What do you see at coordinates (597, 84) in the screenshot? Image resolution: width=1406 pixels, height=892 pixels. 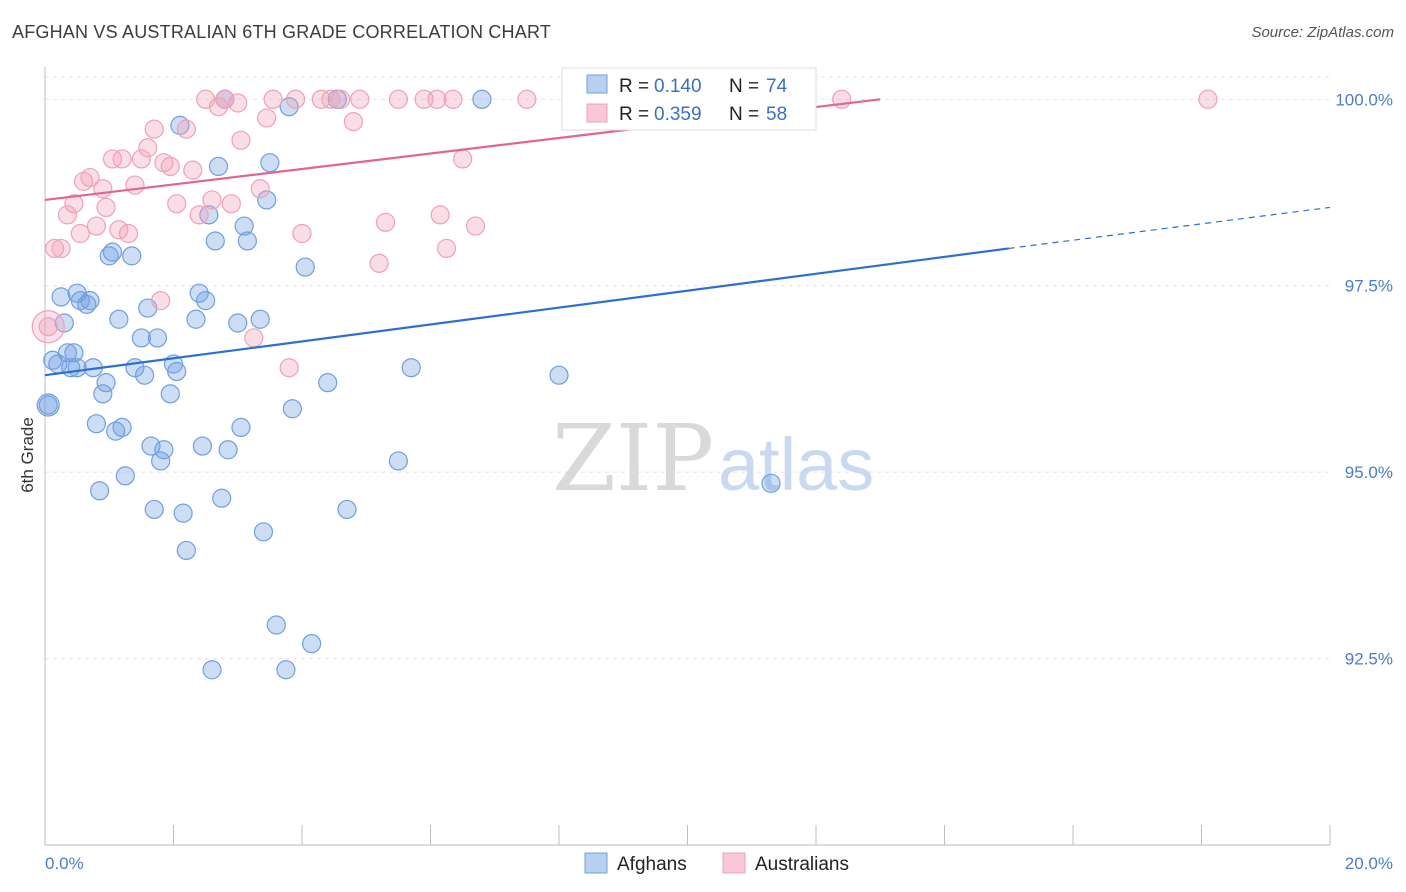 I see `legend-swatch-afghans` at bounding box center [597, 84].